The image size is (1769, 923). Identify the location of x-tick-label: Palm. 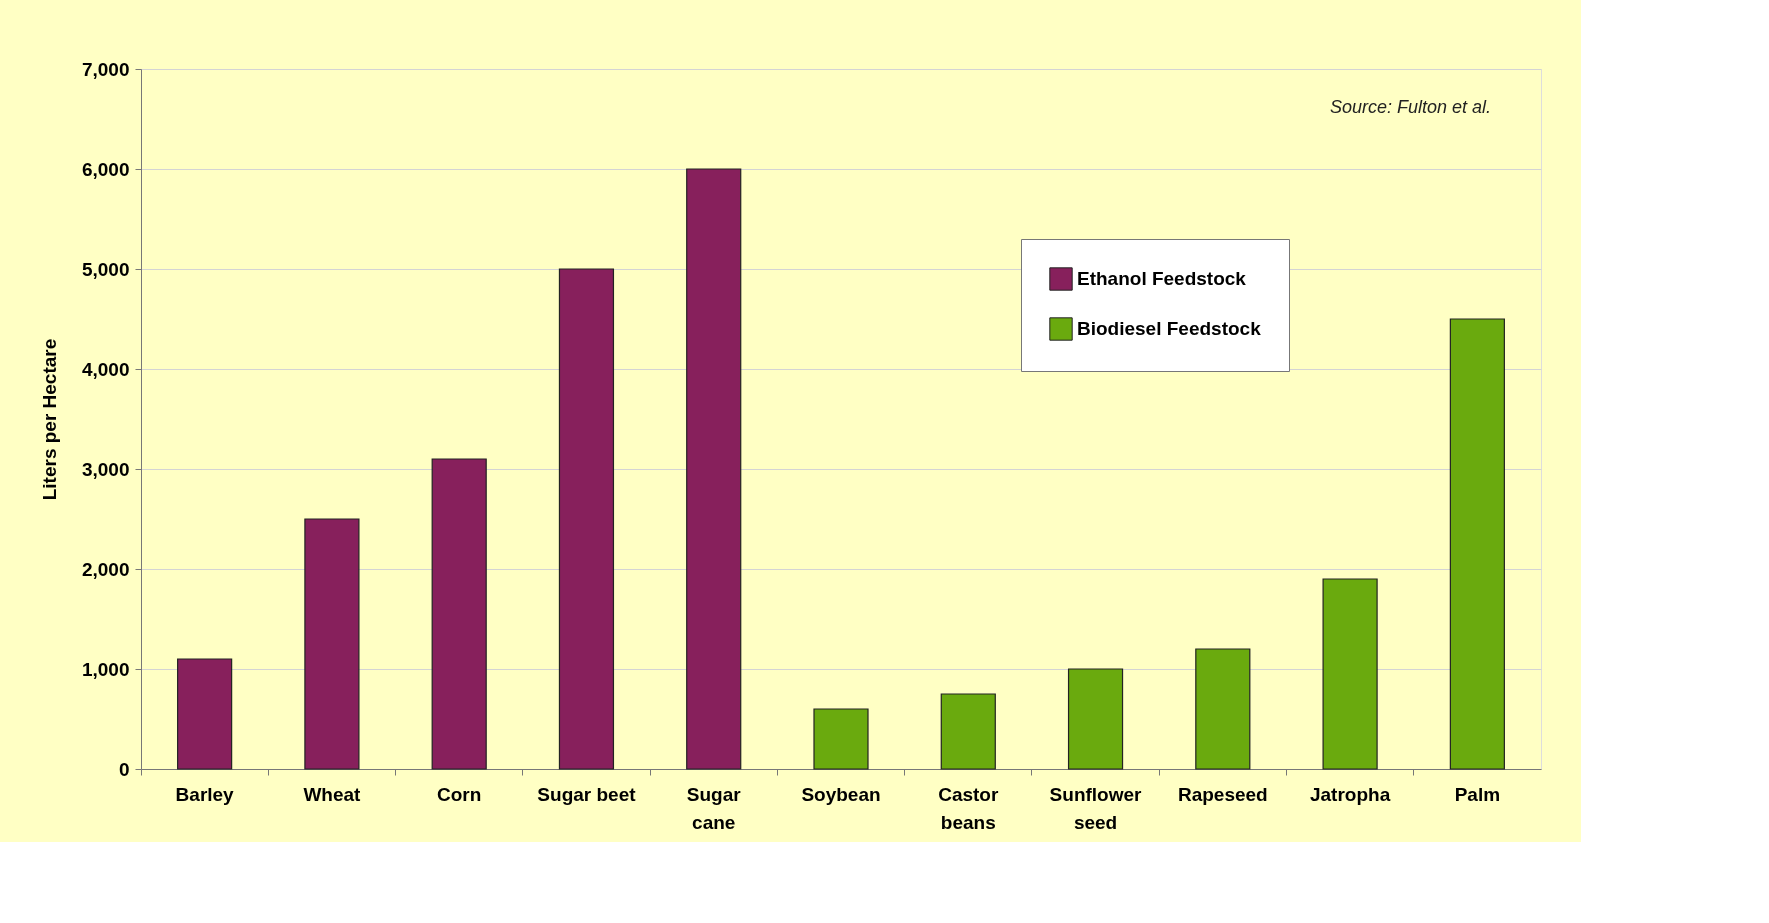
(1477, 794).